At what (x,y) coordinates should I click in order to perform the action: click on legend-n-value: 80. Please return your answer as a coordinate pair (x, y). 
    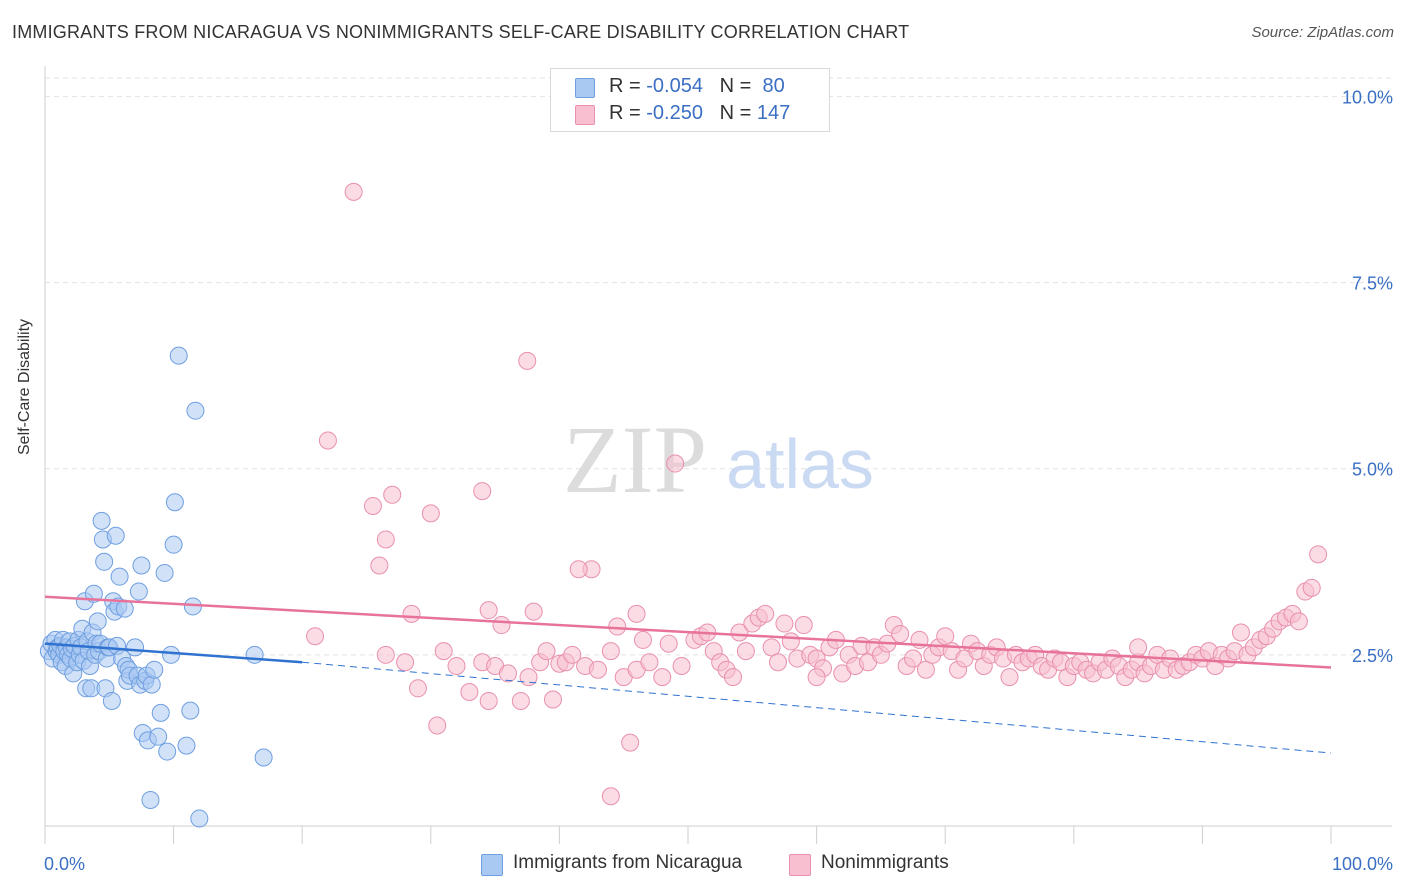
    Looking at the image, I should click on (773, 86).